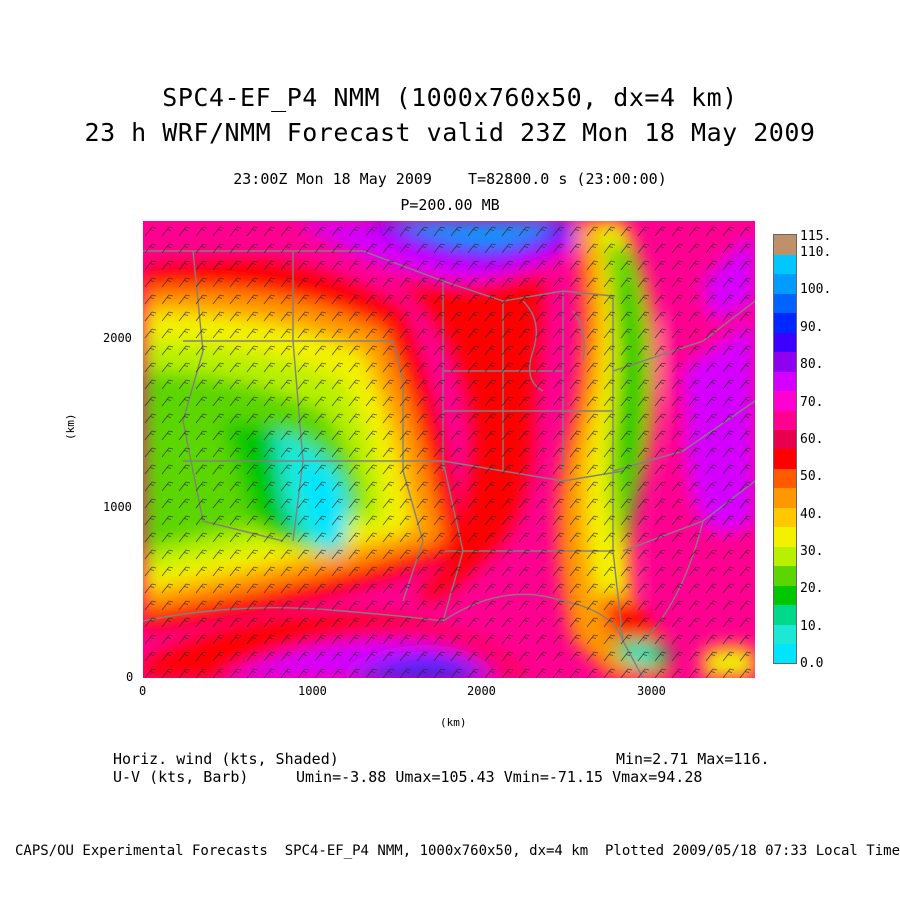  Describe the element at coordinates (450, 205) in the screenshot. I see `pressure-level-label: P=200.00 MB` at that location.